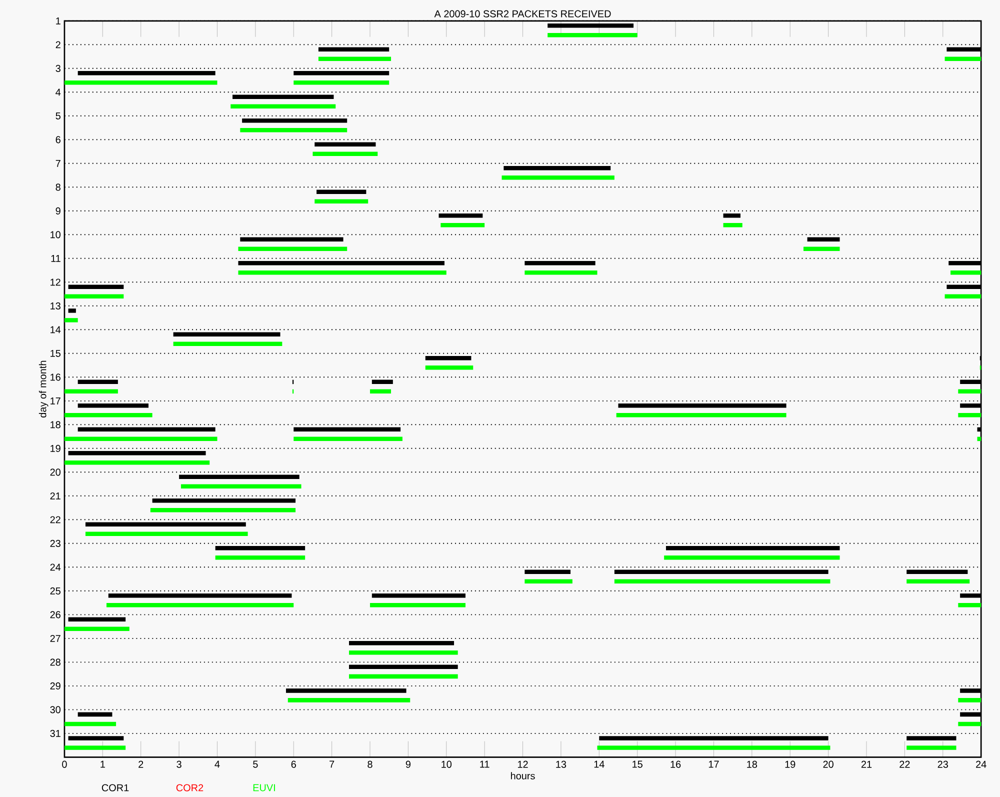 This screenshot has height=797, width=1000. What do you see at coordinates (981, 764) in the screenshot?
I see `x-tick-label: 24` at bounding box center [981, 764].